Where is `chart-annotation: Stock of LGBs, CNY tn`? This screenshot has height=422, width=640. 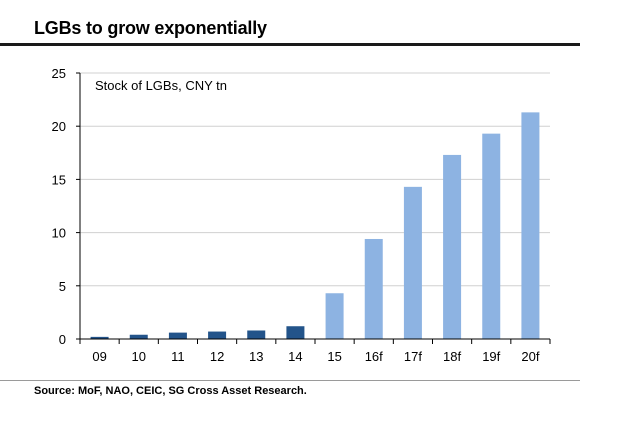 chart-annotation: Stock of LGBs, CNY tn is located at coordinates (161, 85).